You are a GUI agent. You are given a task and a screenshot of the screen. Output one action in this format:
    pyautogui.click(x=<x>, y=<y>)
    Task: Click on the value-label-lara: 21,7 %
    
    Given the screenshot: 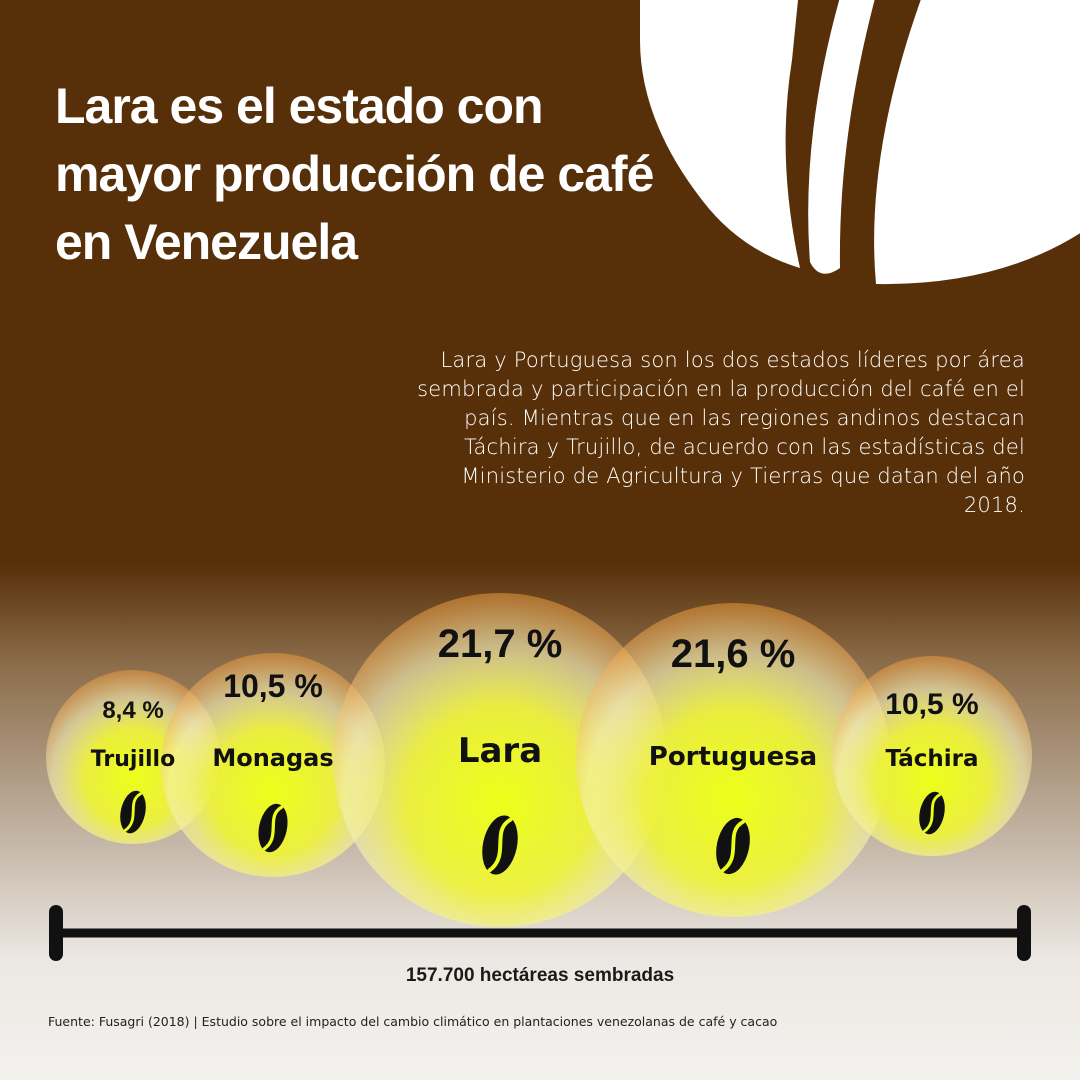 What is the action you would take?
    pyautogui.click(x=500, y=644)
    